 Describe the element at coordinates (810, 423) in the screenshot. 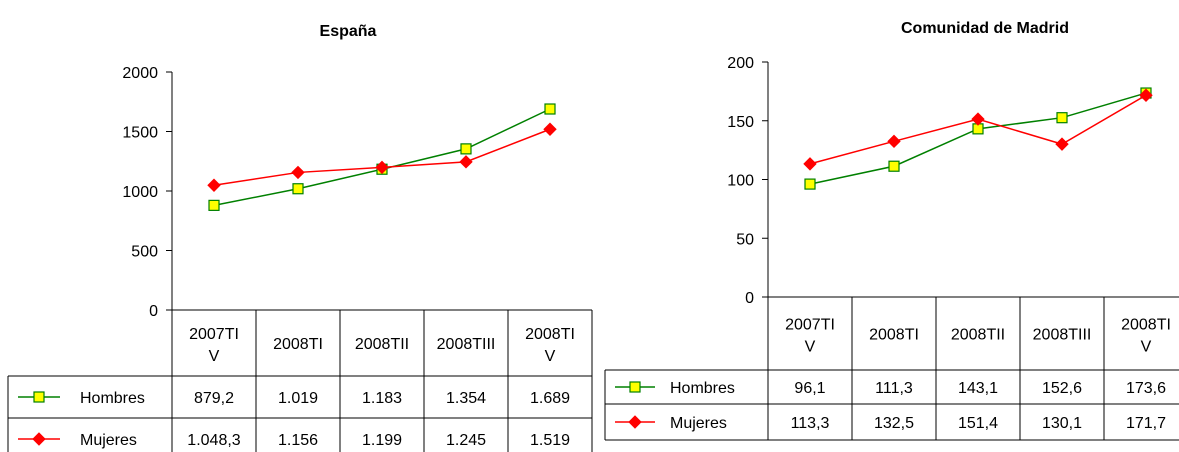

I see `madrid-cell-mujeres: 113,3` at that location.